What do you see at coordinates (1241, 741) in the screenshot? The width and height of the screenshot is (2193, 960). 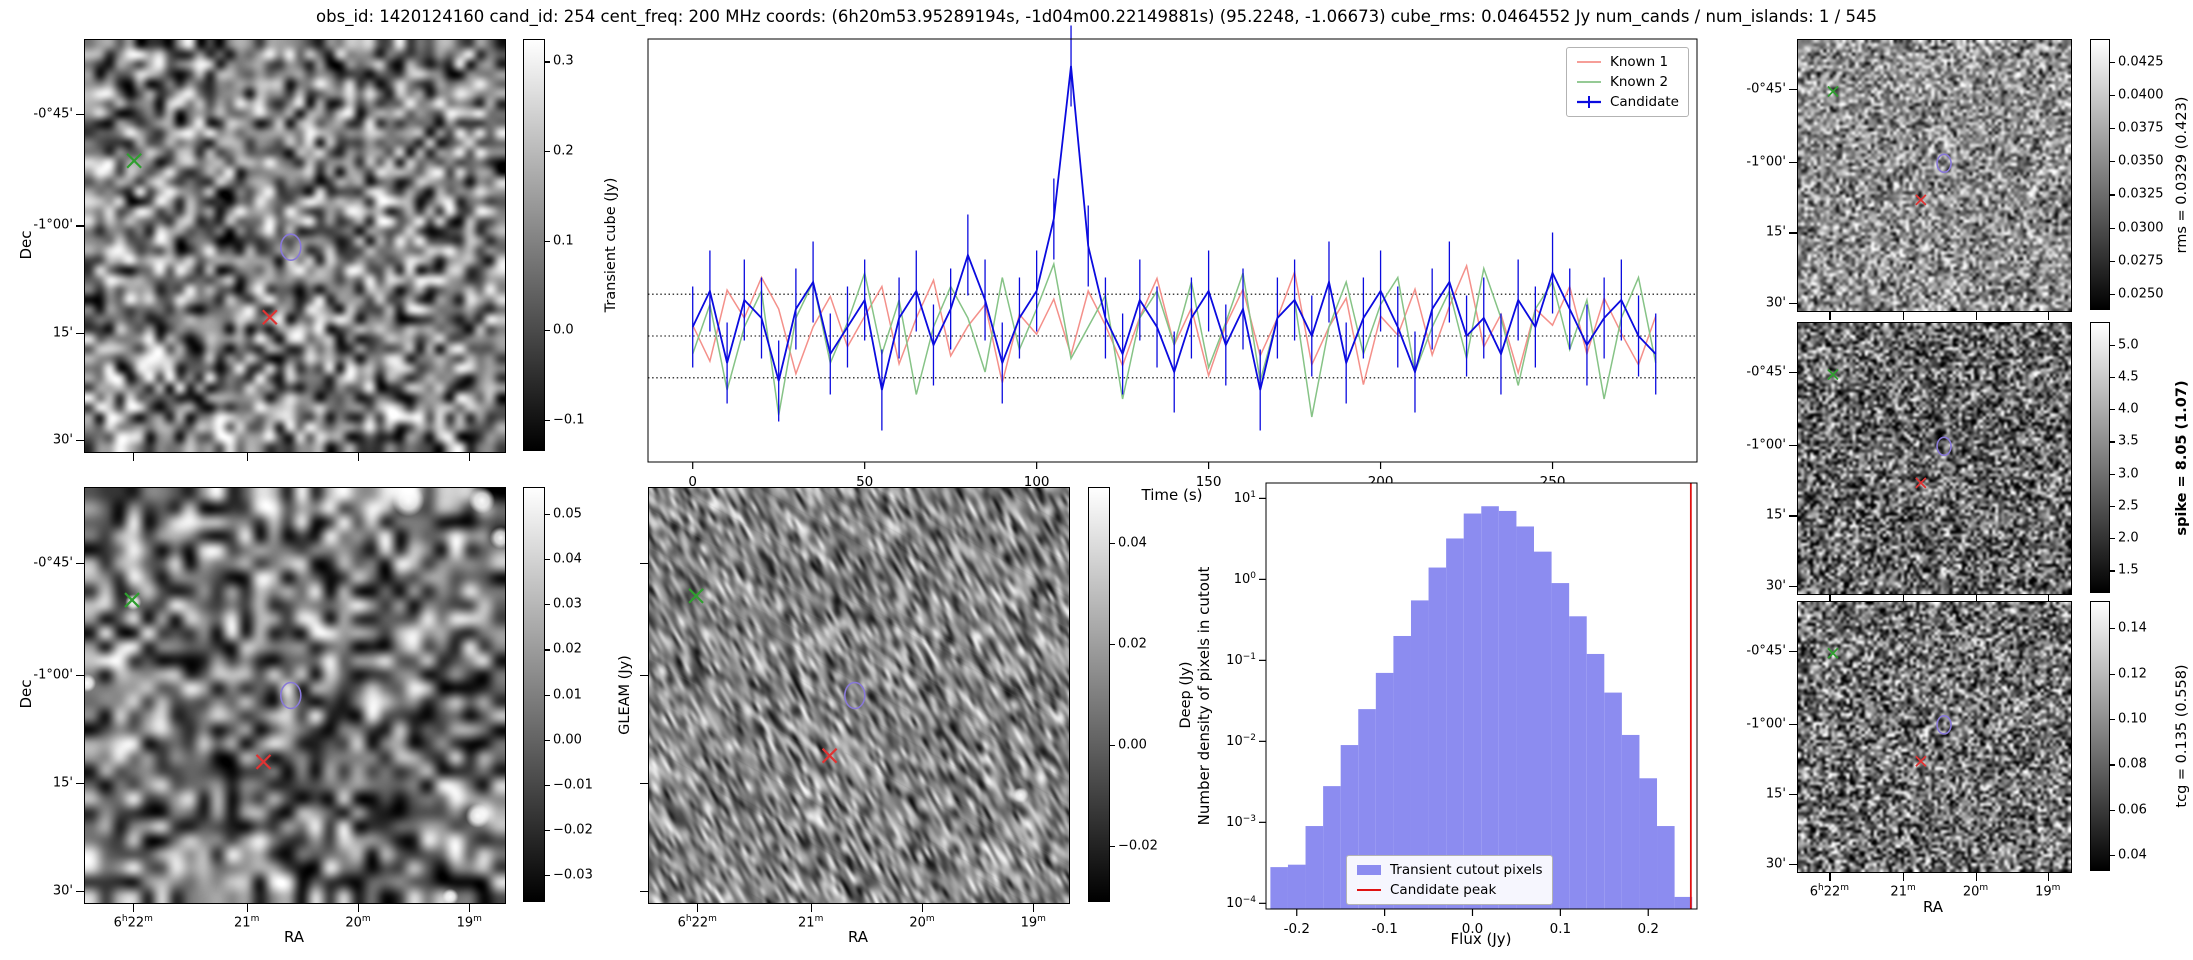 I see `hist-y-tick-label: 10⁻²` at bounding box center [1241, 741].